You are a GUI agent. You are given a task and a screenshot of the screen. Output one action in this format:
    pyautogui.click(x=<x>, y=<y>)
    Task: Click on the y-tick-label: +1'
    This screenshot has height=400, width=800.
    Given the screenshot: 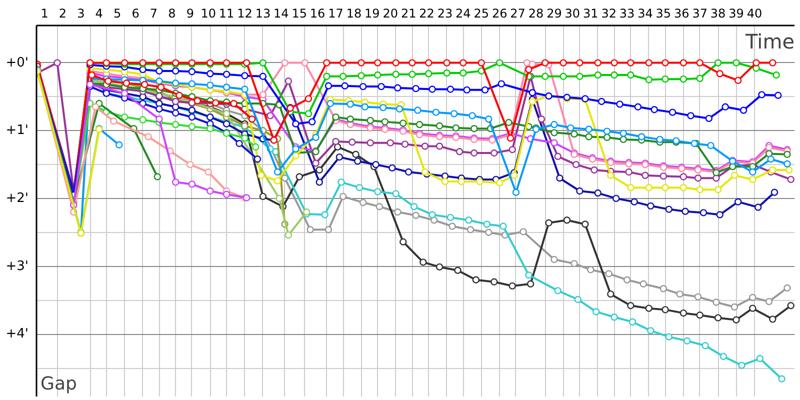 What is the action you would take?
    pyautogui.click(x=17, y=130)
    